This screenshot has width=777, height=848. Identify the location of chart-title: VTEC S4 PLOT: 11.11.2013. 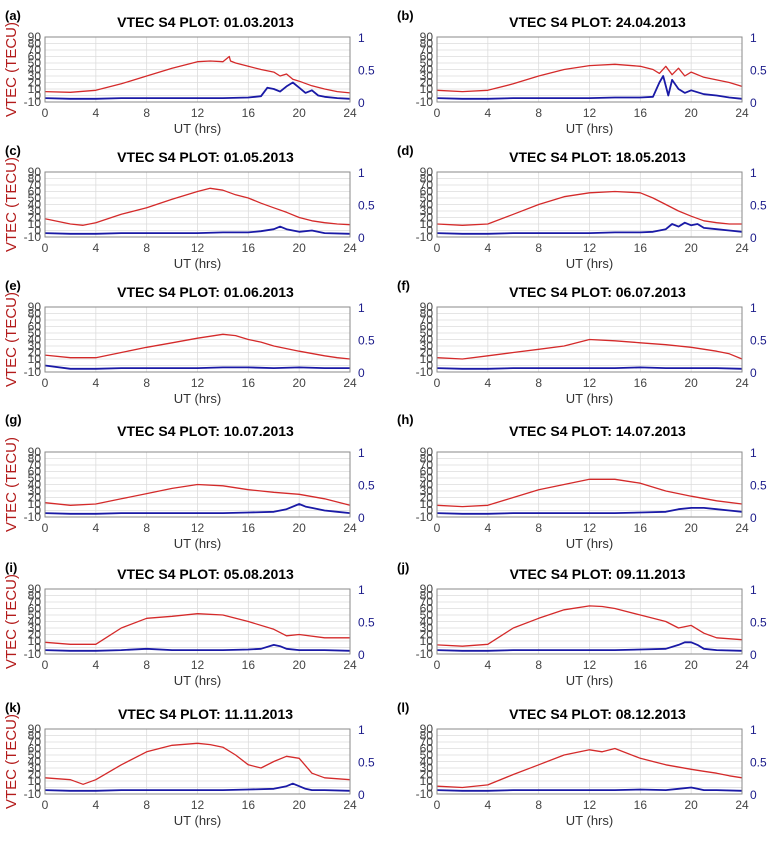
(205, 714).